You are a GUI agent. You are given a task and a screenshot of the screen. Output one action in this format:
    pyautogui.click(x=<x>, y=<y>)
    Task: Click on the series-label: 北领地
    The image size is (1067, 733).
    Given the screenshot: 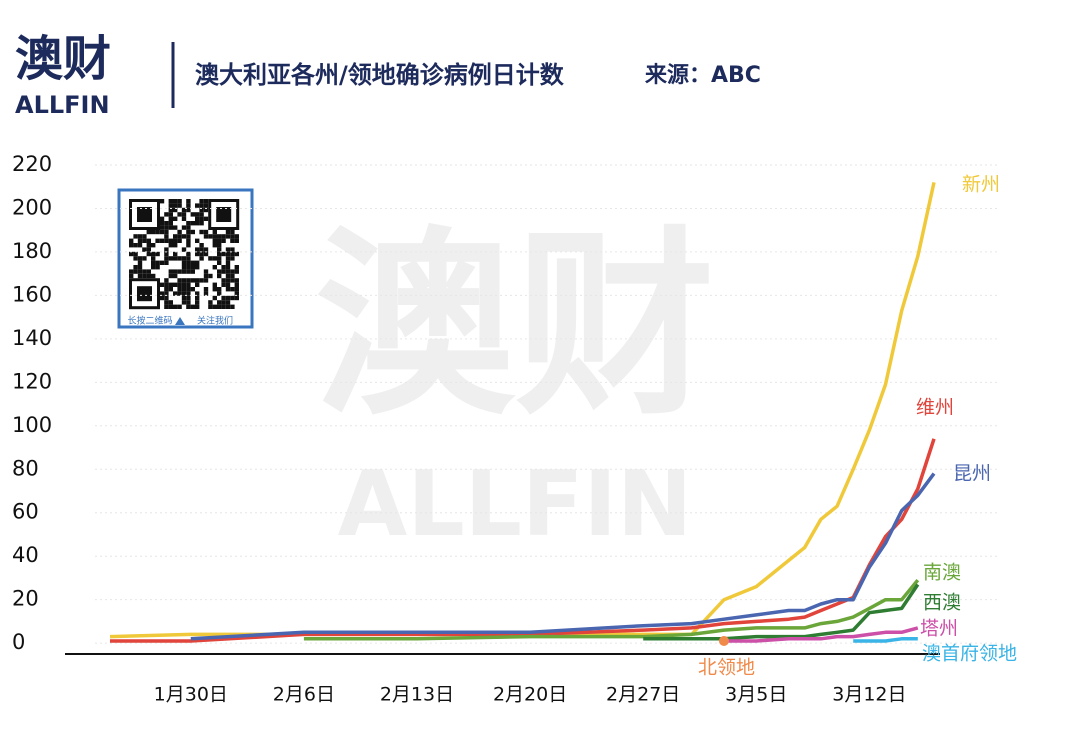 What is the action you would take?
    pyautogui.click(x=726, y=668)
    